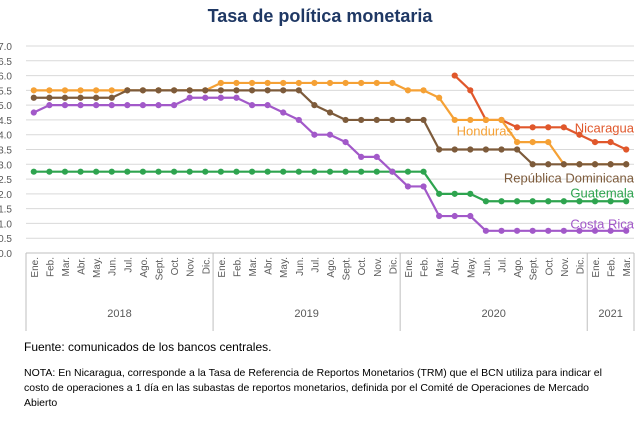 This screenshot has width=640, height=424. I want to click on x-tick-label: May., so click(284, 267).